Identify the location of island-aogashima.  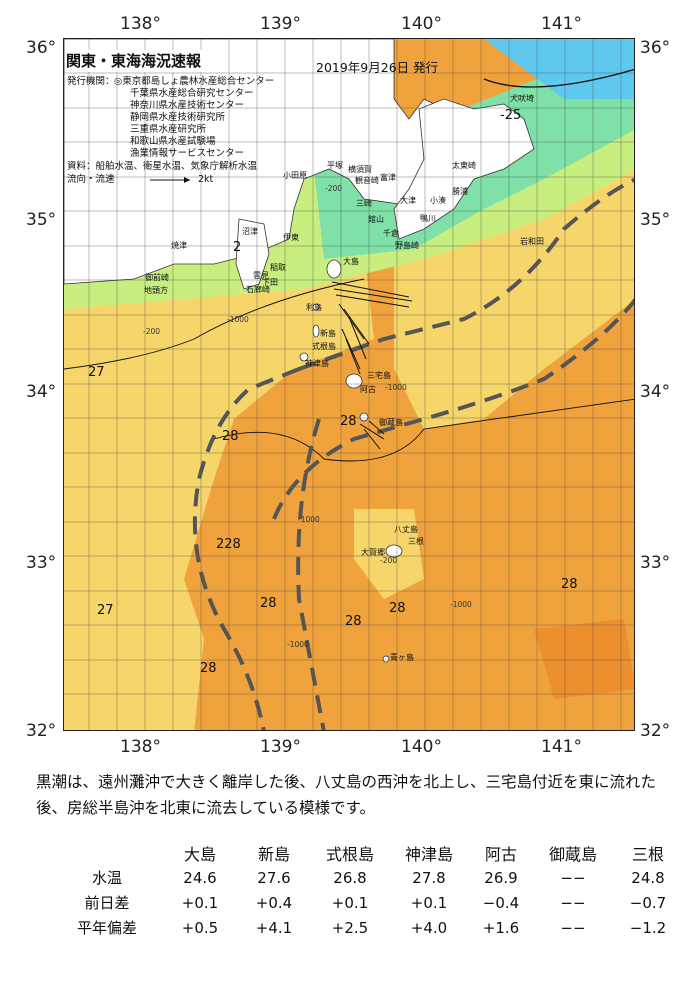
(386, 659).